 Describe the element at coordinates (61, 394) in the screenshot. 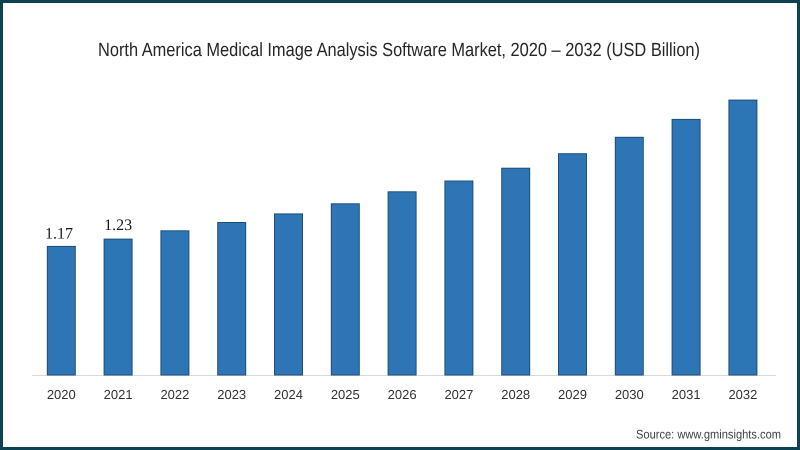

I see `svg-text: 2020` at that location.